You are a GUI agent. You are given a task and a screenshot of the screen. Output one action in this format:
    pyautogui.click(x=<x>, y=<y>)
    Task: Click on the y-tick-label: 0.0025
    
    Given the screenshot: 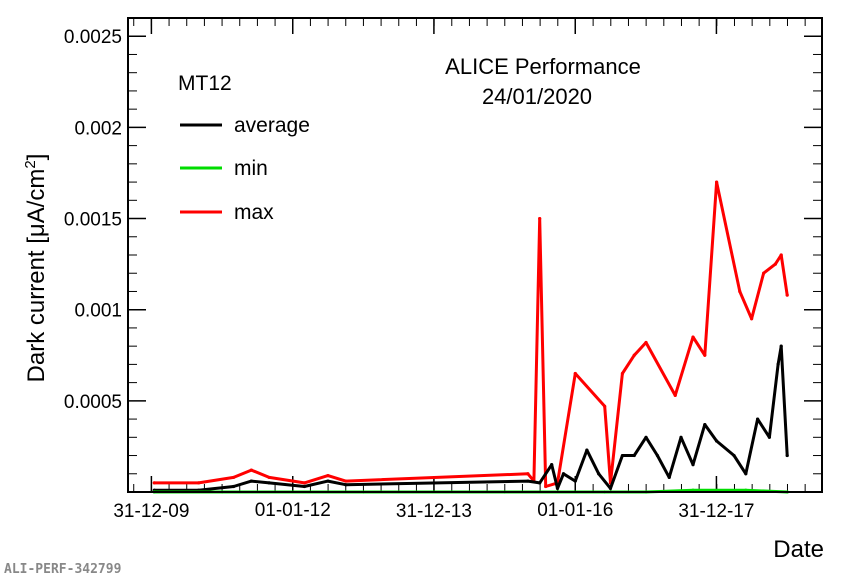 What is the action you would take?
    pyautogui.click(x=93, y=37)
    